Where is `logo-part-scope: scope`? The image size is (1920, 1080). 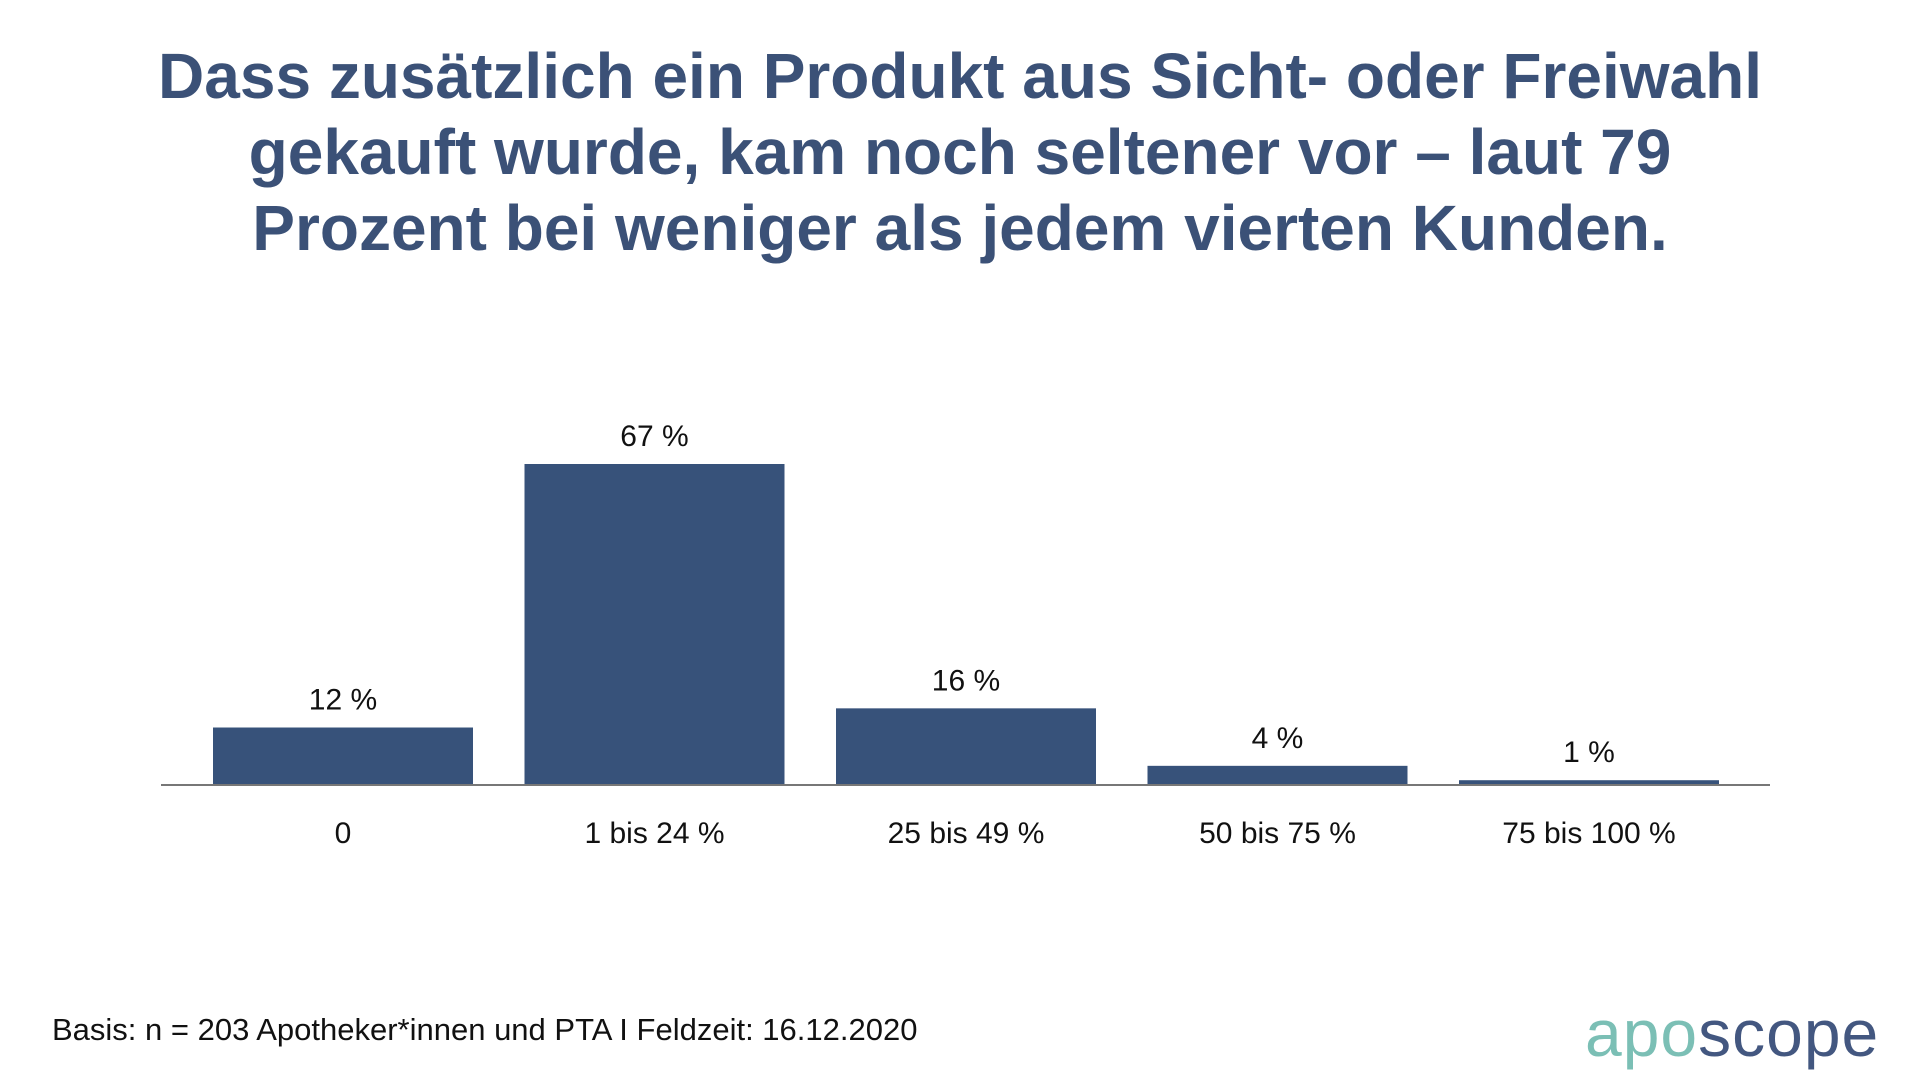 logo-part-scope: scope is located at coordinates (1789, 1033).